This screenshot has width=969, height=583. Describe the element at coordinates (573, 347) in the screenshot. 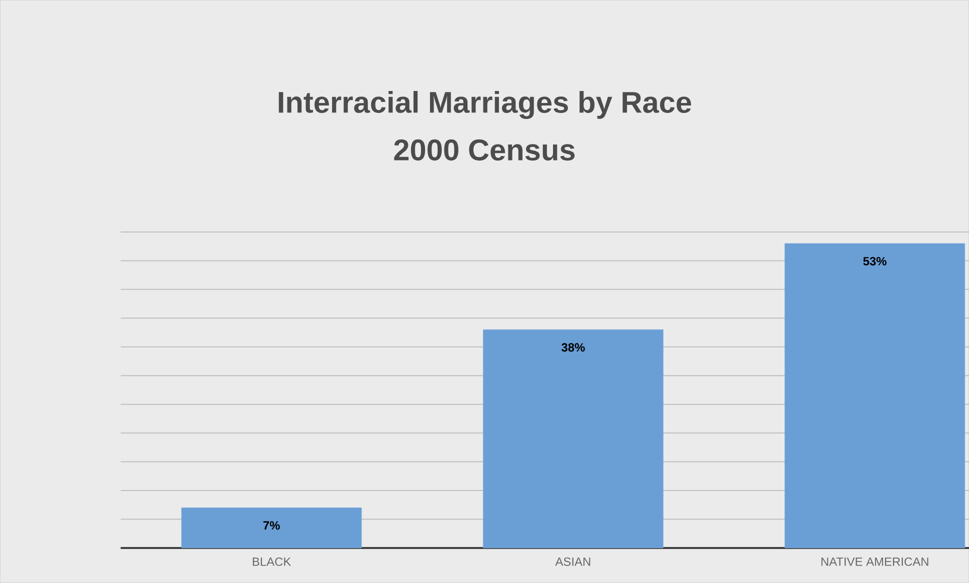

I see `data-label: 38%` at that location.